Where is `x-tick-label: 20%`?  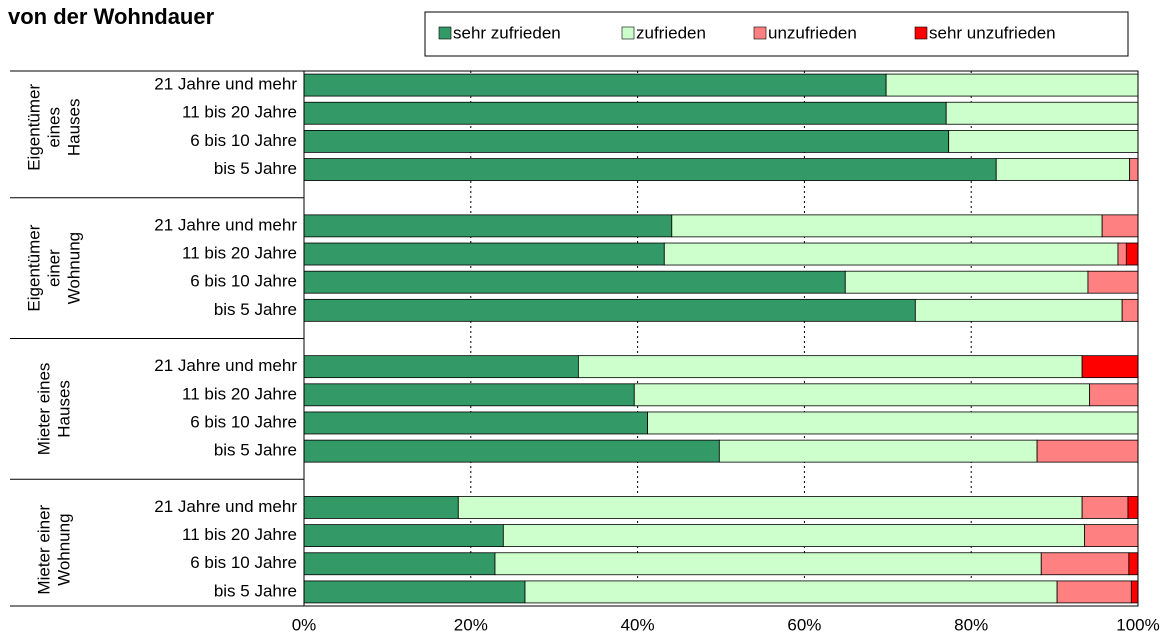 x-tick-label: 20% is located at coordinates (471, 624).